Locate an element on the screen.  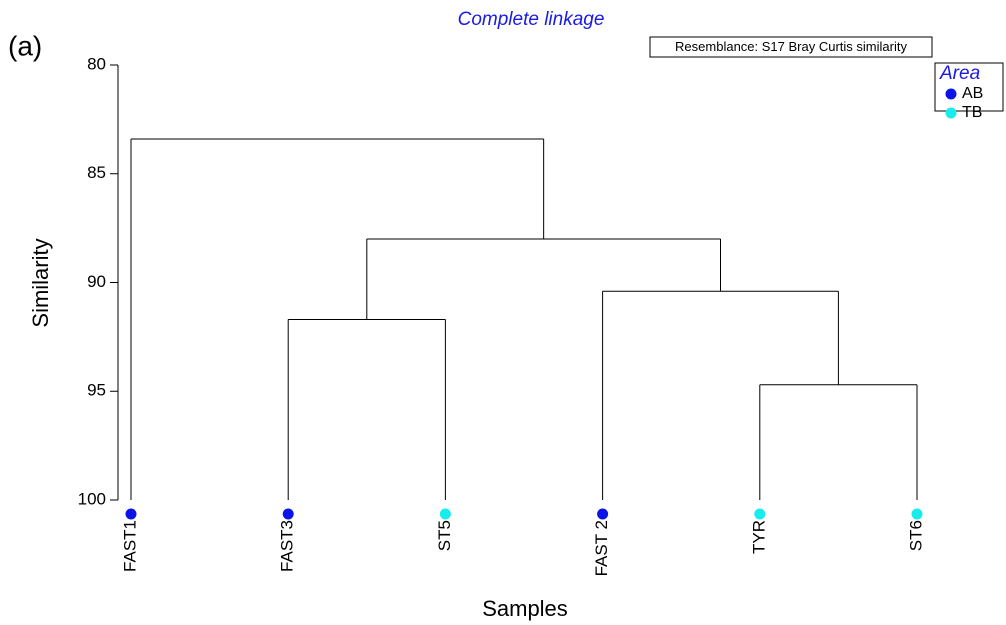
legend-label: TB is located at coordinates (972, 112).